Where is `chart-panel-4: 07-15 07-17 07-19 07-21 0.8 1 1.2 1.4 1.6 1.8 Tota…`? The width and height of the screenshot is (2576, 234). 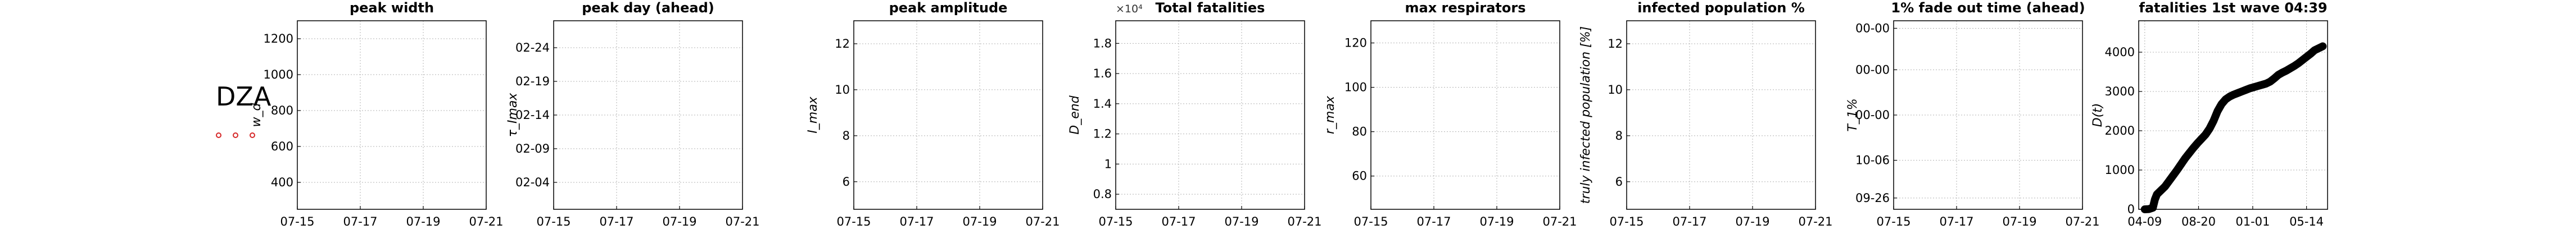 chart-panel-4: 07-15 07-17 07-19 07-21 0.8 1 1.2 1.4 1.6 1.8 Tota… is located at coordinates (1195, 114).